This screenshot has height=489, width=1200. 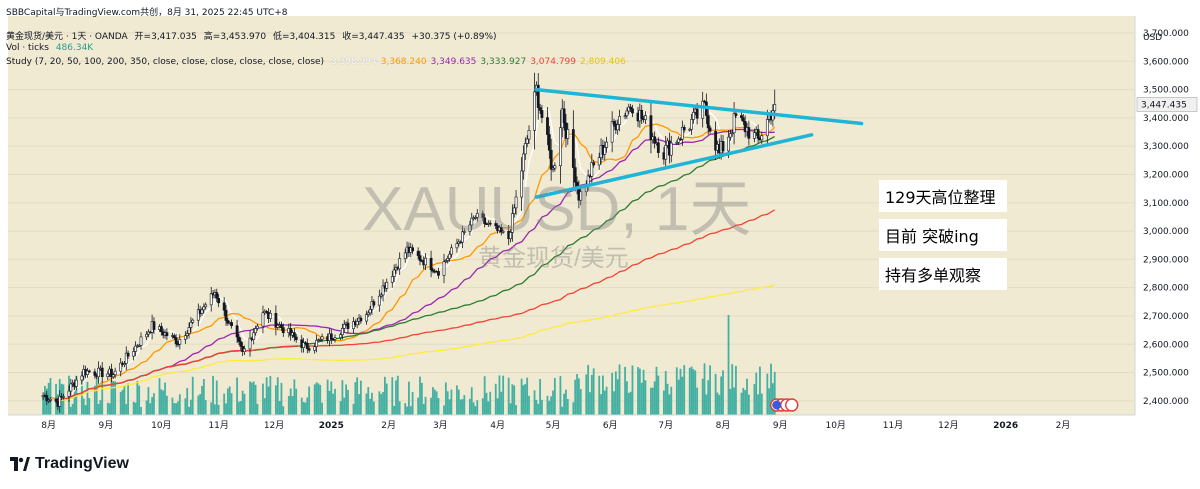 I want to click on x-tick-label: 5月, so click(x=553, y=425).